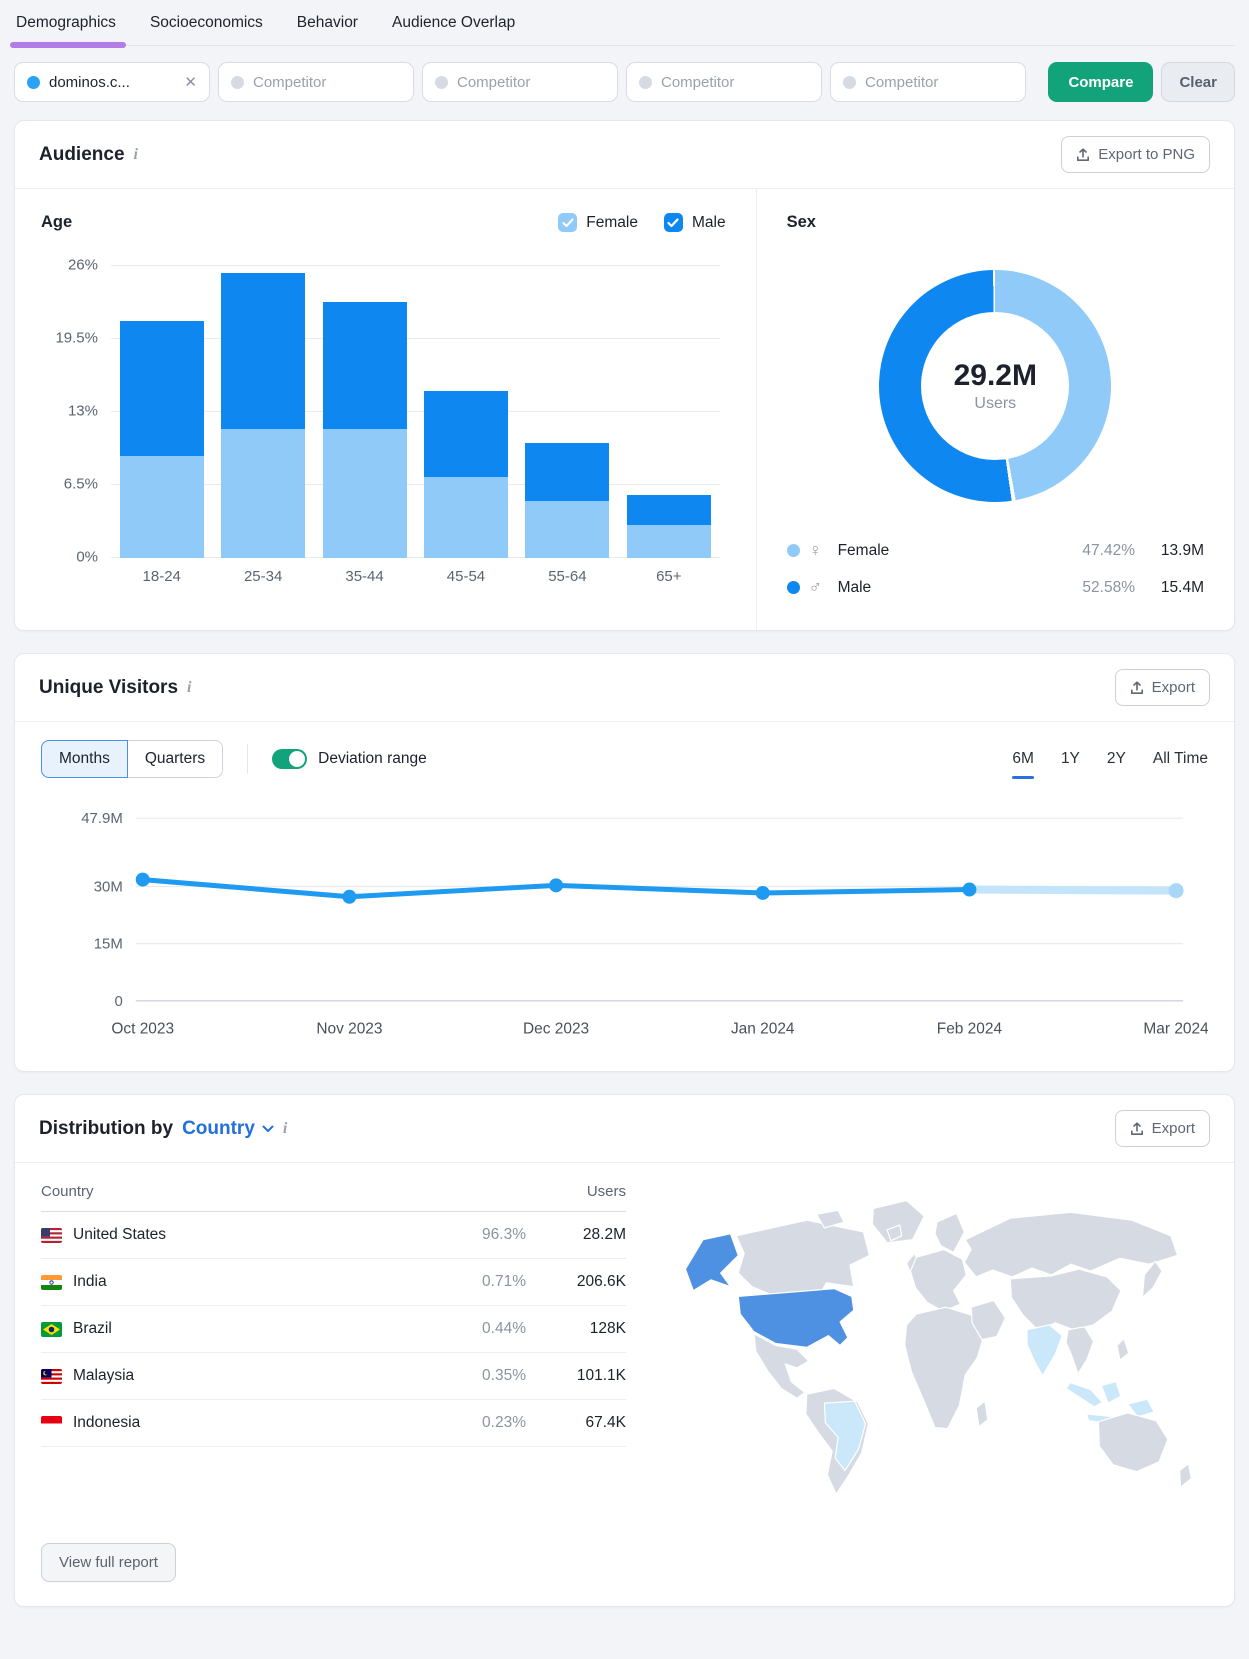  I want to click on tab-socioeconomics: Socioeconomics, so click(206, 22).